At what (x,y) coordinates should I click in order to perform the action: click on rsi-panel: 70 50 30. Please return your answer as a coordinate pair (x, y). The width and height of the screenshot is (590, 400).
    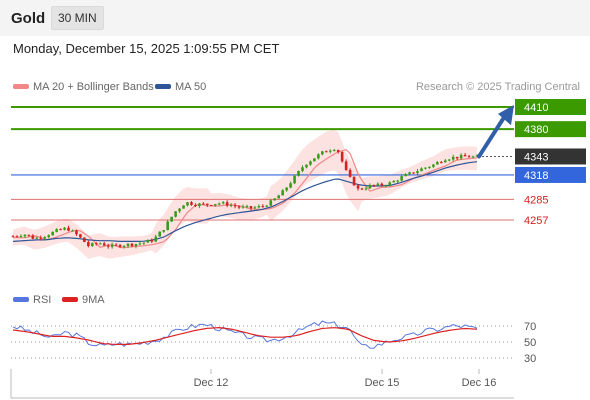
    Looking at the image, I should click on (273, 342).